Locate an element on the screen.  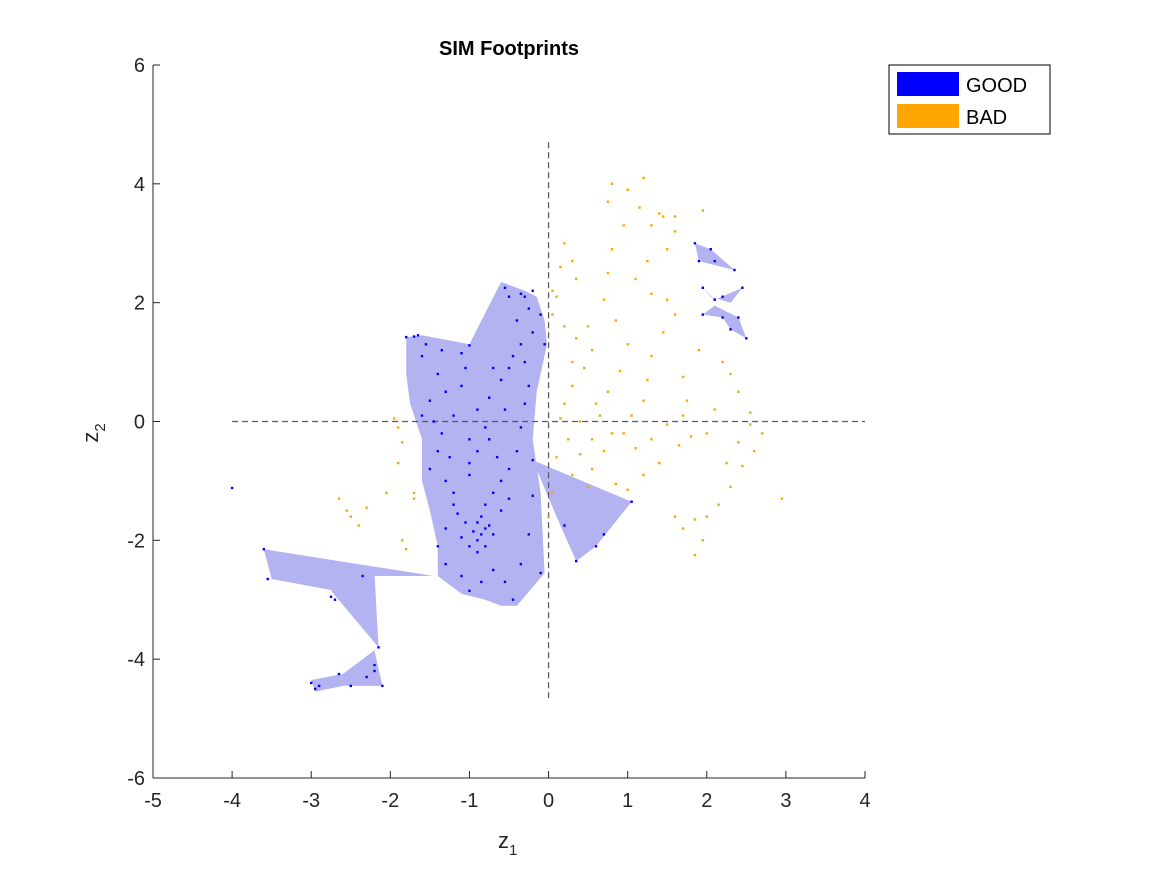
y-tick-label-6: 6 is located at coordinates (139, 66).